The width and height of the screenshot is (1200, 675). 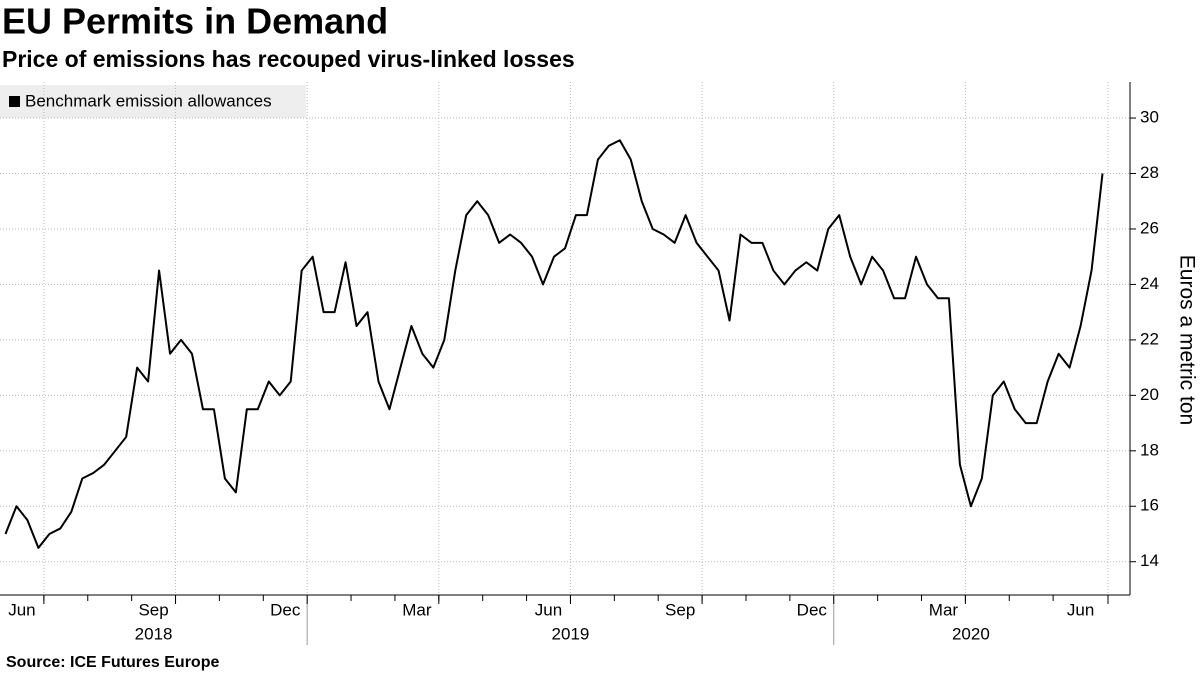 I want to click on y-tick-label: 30, so click(x=1149, y=117).